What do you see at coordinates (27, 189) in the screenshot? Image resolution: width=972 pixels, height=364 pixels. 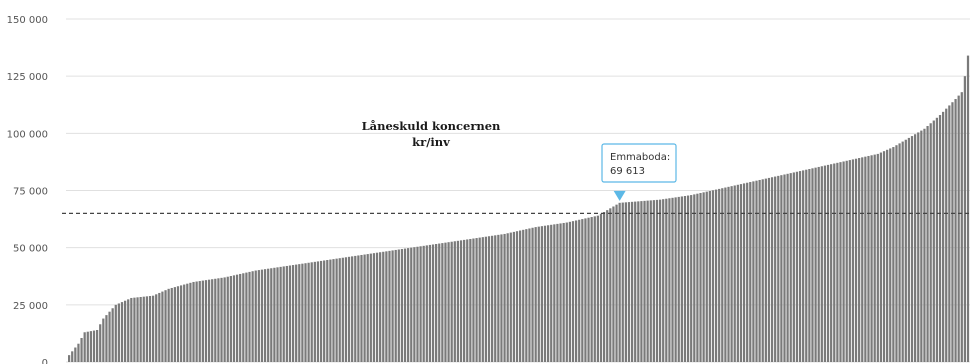 I see `y-axis-tick-labels: 0 25 000 50 000 75 000 100 000 125 000 150 000` at bounding box center [27, 189].